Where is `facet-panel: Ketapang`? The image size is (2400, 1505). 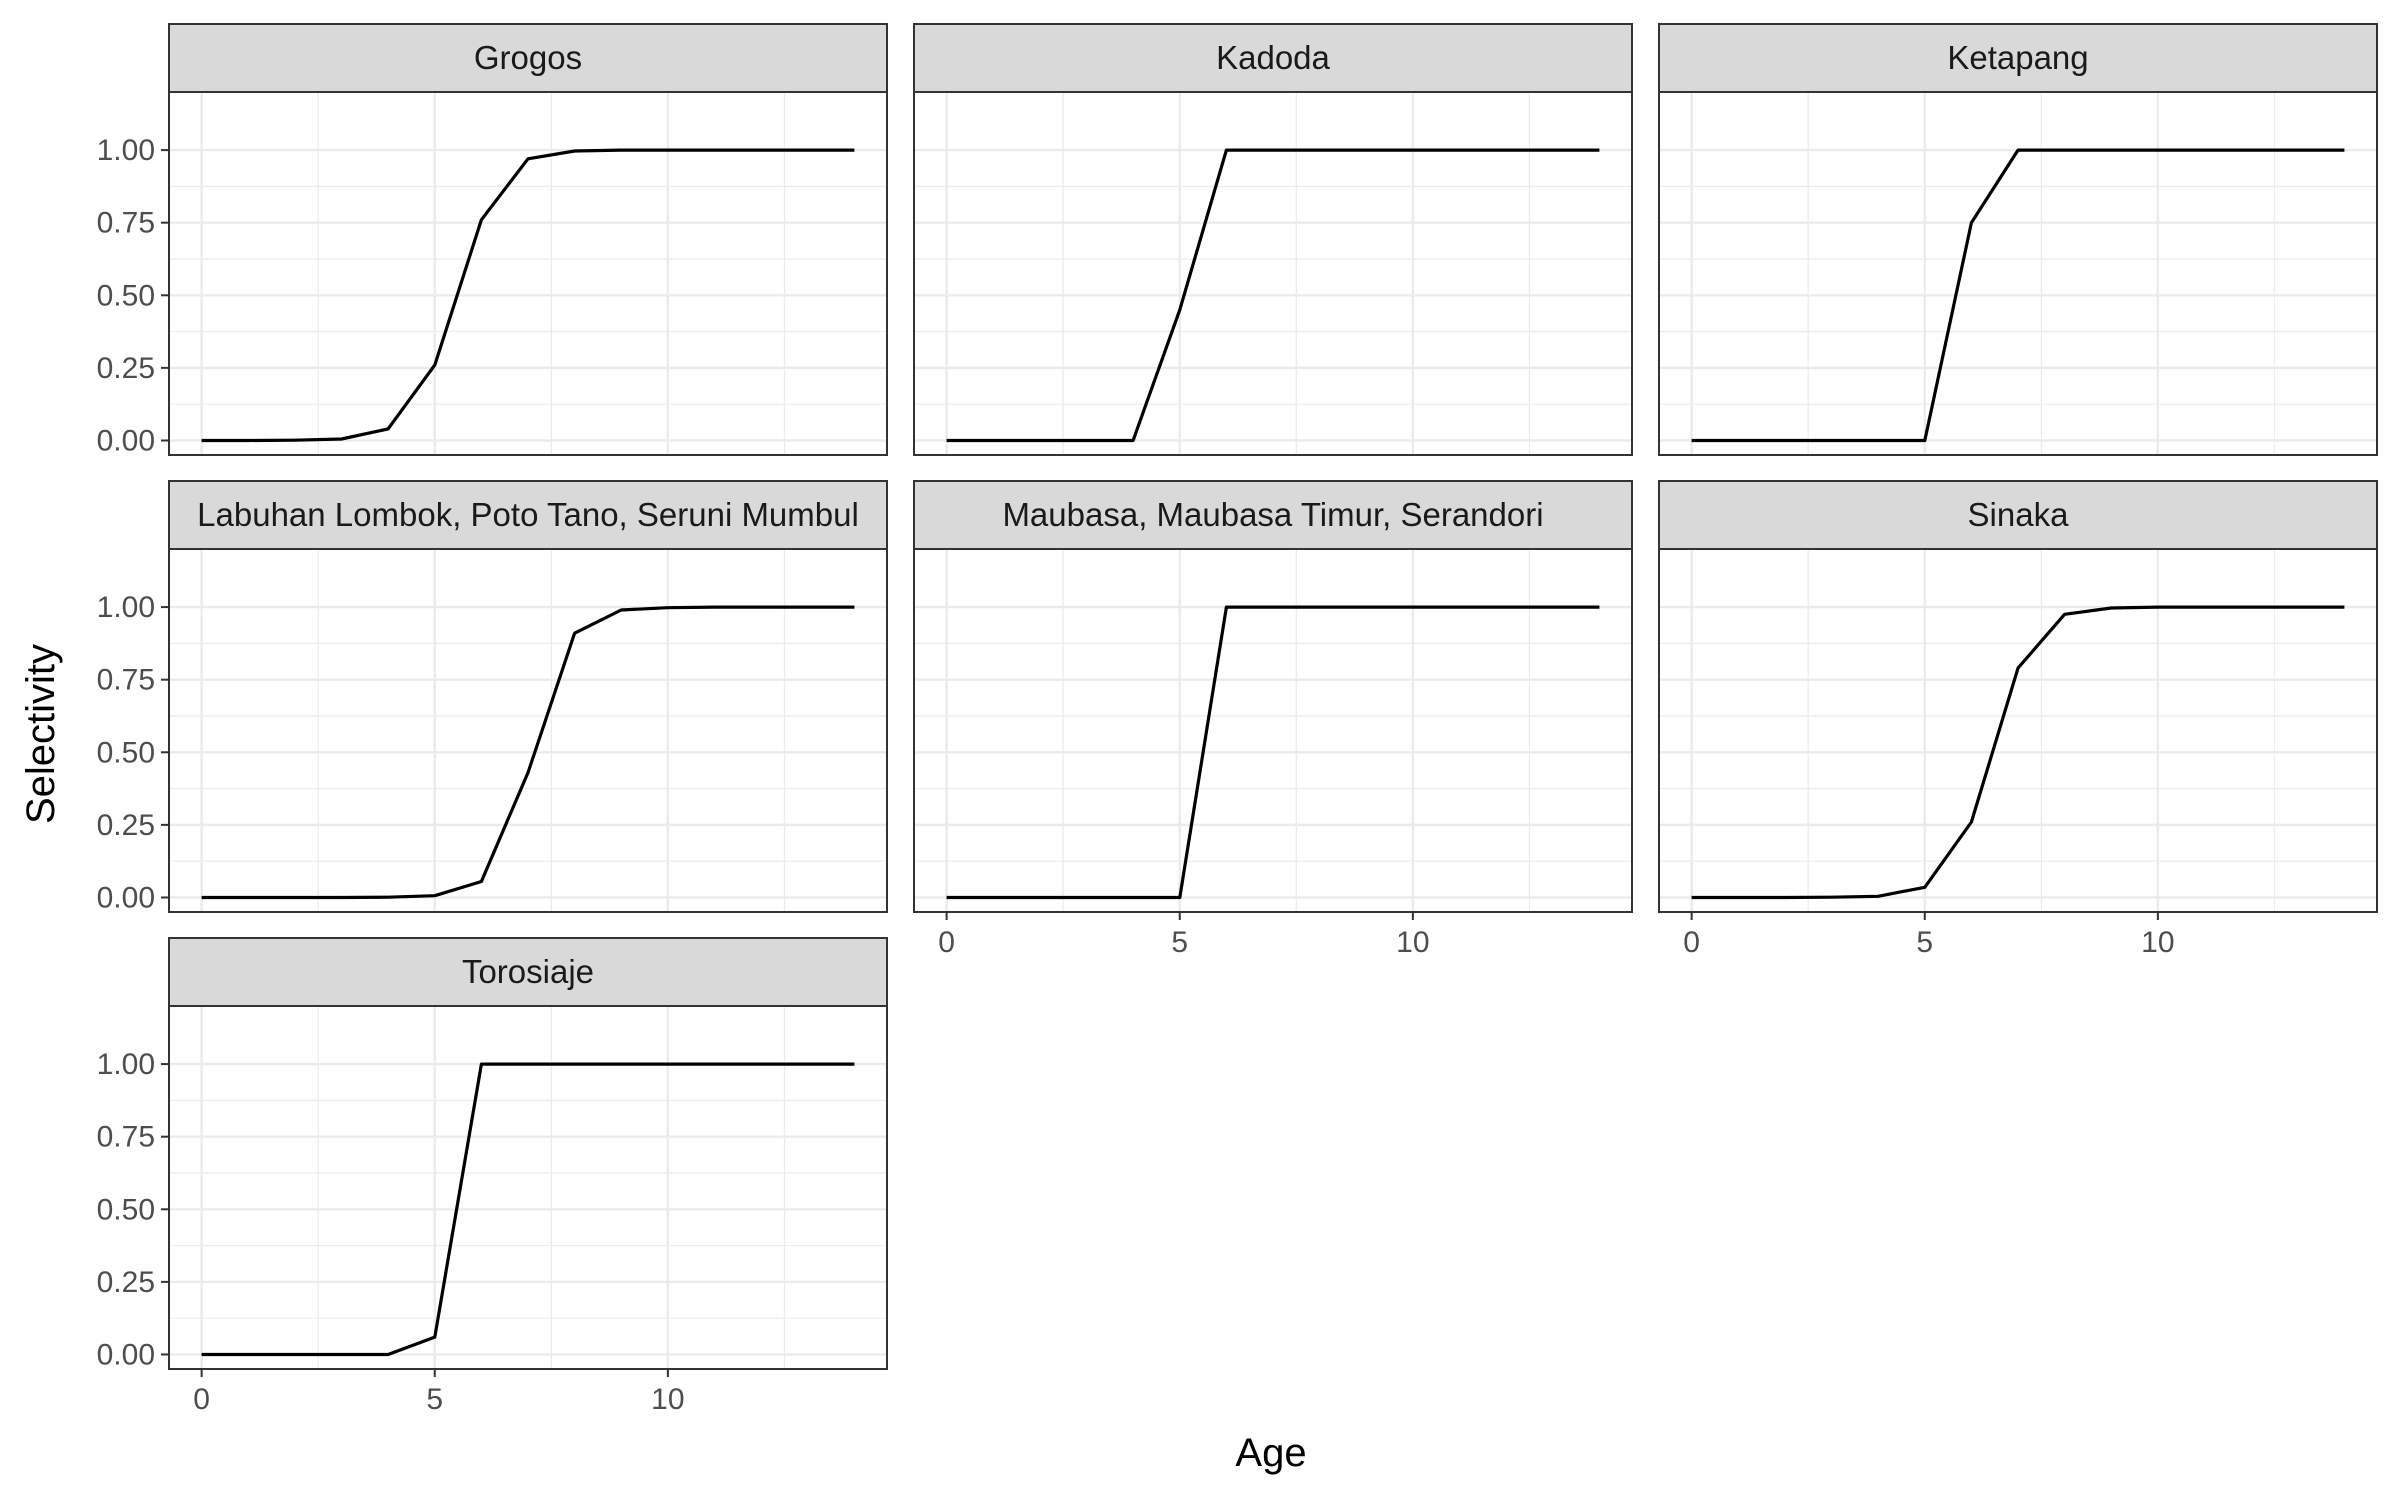 facet-panel: Ketapang is located at coordinates (2018, 239).